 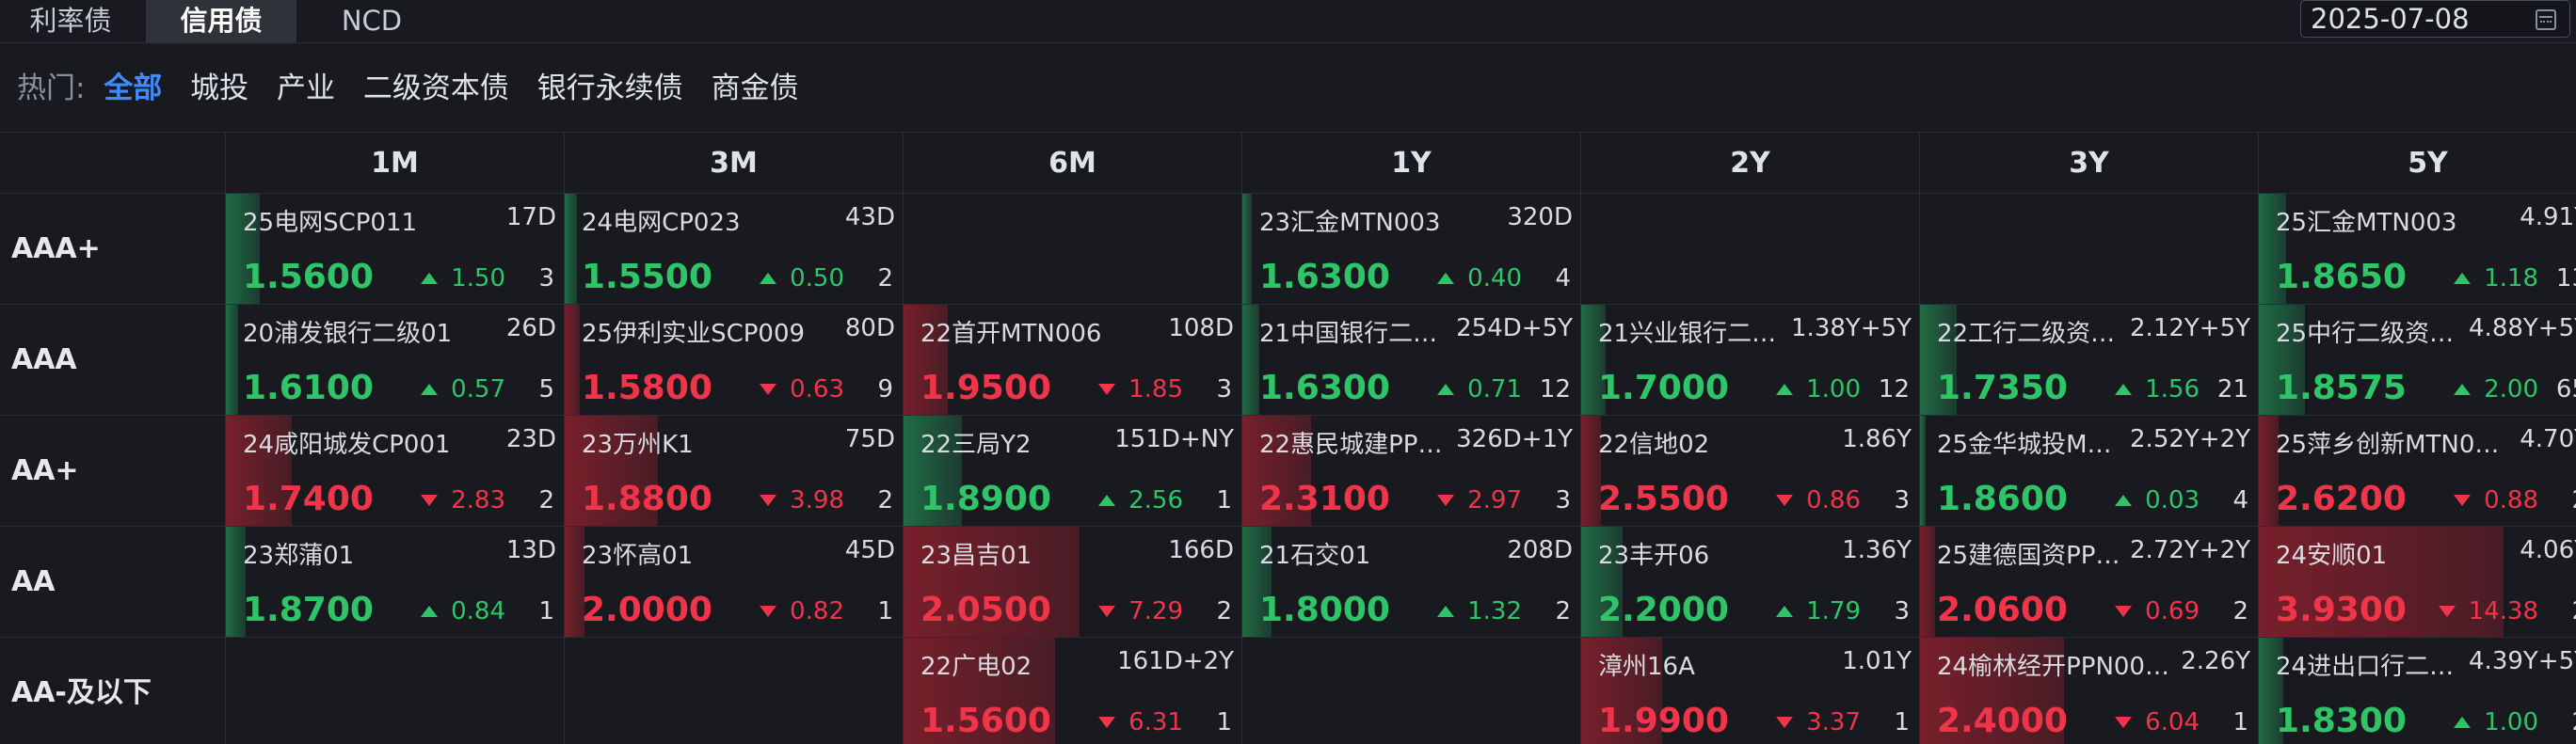 I want to click on bond-cell: 25伊利实业SCP009 80D 1.5800 0.63 9, so click(x=734, y=361).